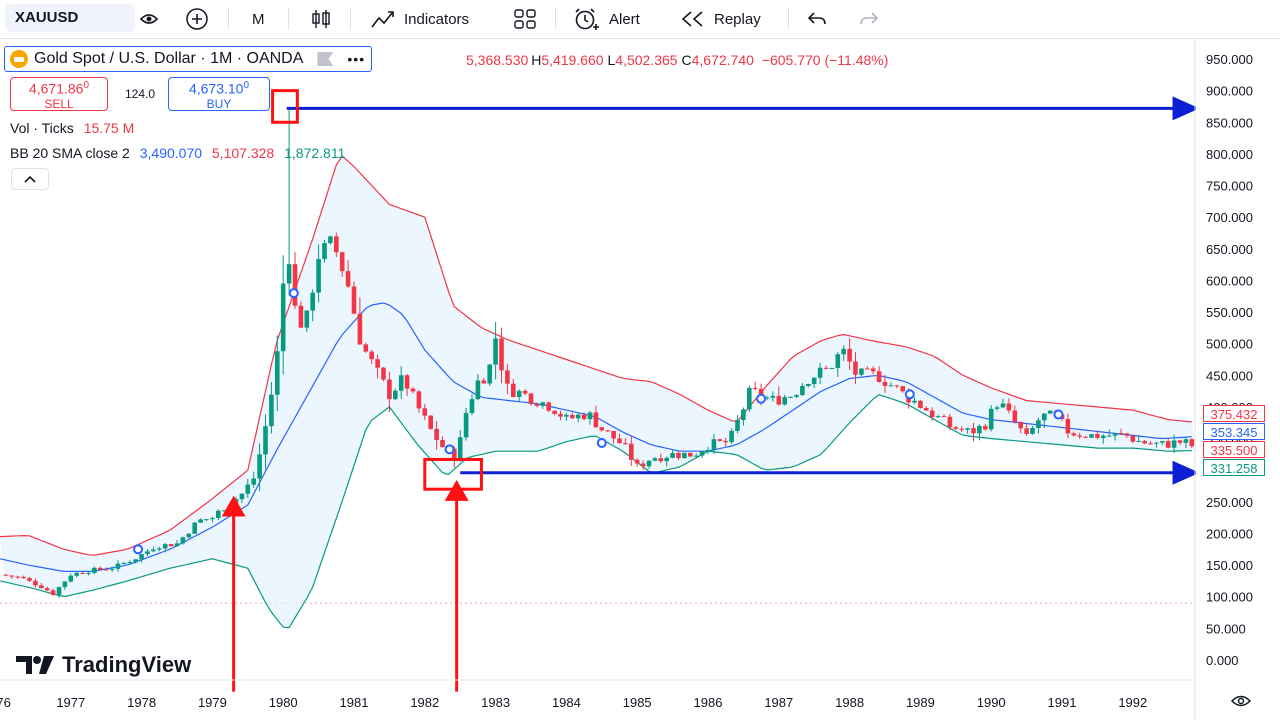  I want to click on redo-icon, so click(870, 19).